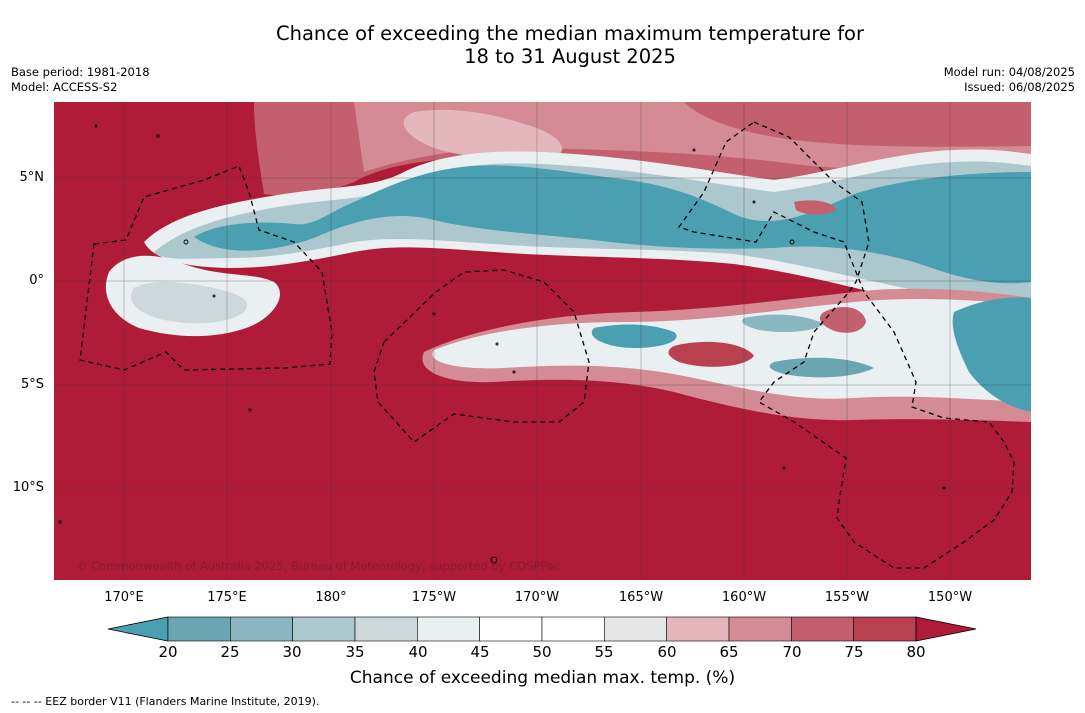 This screenshot has height=713, width=1085. What do you see at coordinates (230, 652) in the screenshot?
I see `colorbar-tick: 25` at bounding box center [230, 652].